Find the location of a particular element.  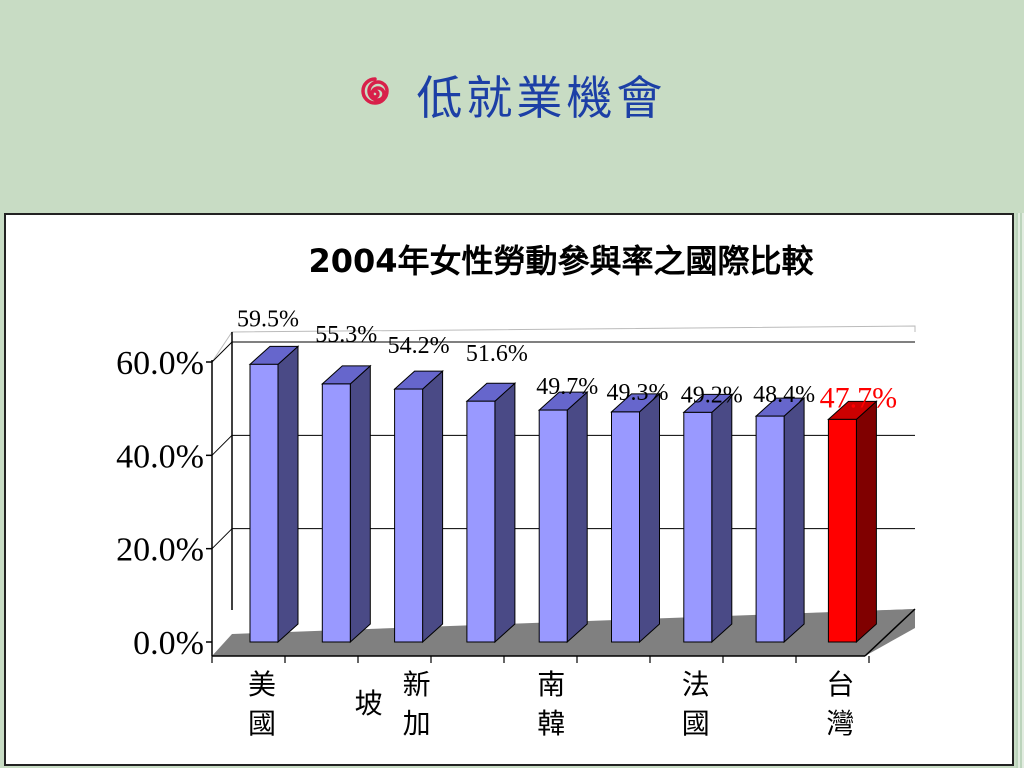

x-category-label: 台灣 is located at coordinates (840, 704).